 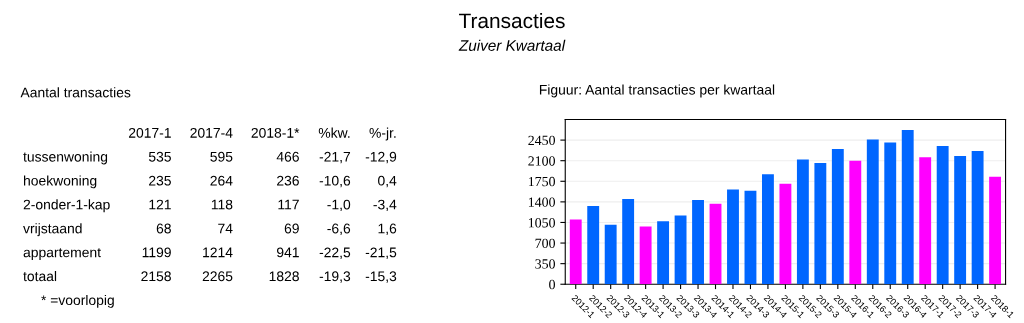 I want to click on text: Aantal transacties, so click(x=75, y=92).